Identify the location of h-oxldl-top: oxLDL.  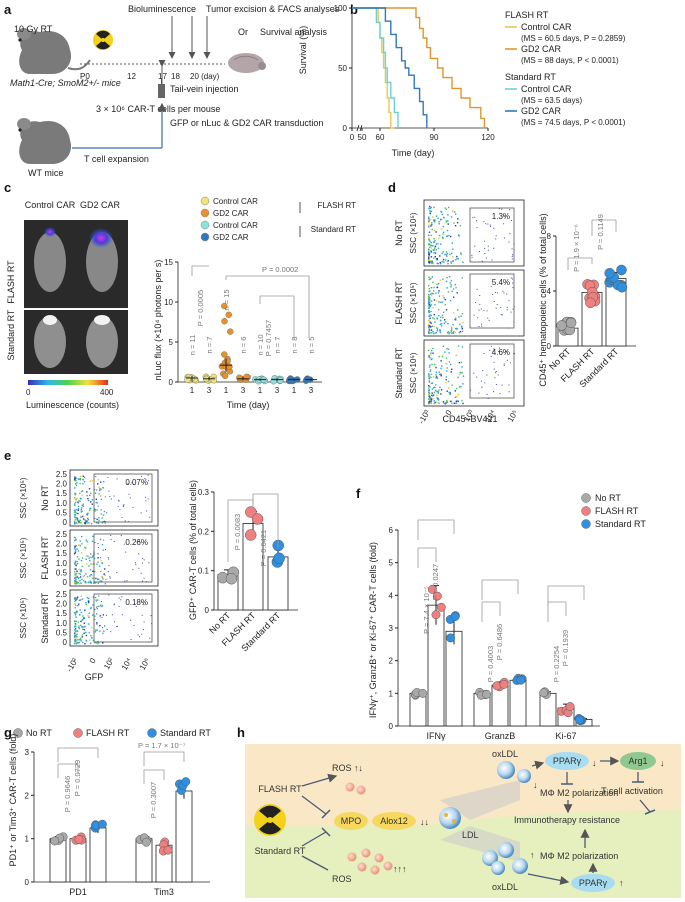
(505, 754).